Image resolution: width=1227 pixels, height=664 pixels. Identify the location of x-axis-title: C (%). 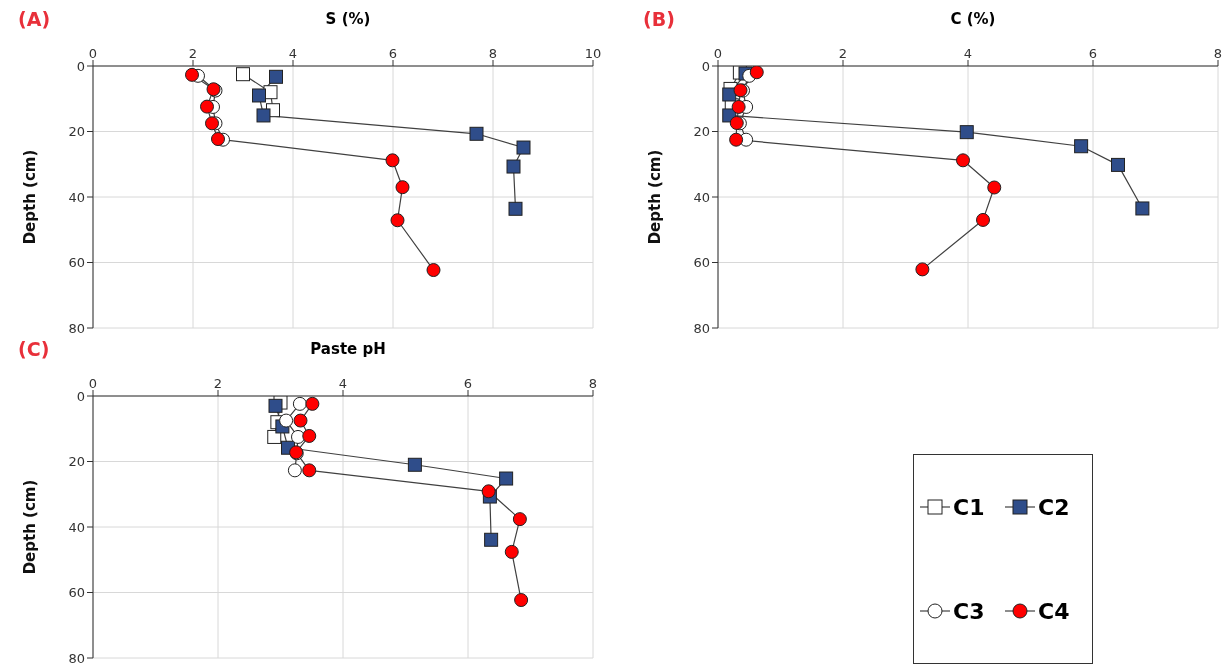
(973, 19).